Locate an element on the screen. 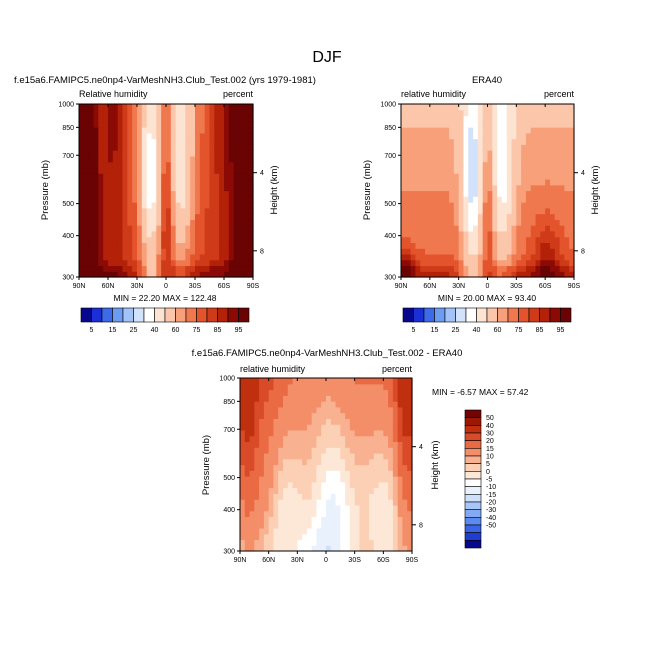 The height and width of the screenshot is (654, 654). colorbar-label: 40 is located at coordinates (155, 330).